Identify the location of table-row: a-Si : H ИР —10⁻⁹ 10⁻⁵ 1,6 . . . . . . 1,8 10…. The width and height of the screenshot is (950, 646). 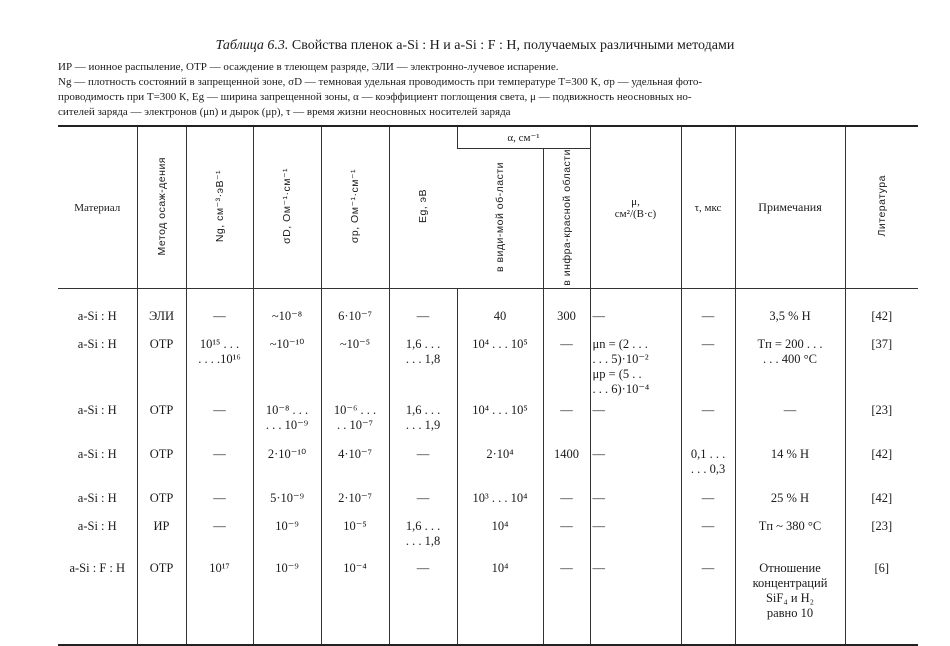
(488, 539).